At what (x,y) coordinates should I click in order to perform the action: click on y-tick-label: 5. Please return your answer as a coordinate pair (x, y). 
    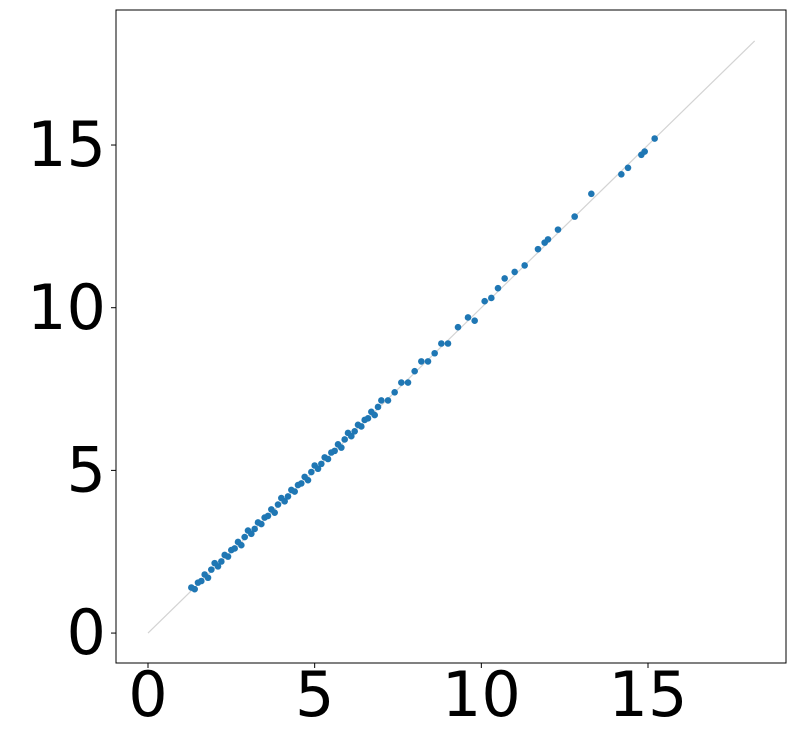
    Looking at the image, I should click on (86, 469).